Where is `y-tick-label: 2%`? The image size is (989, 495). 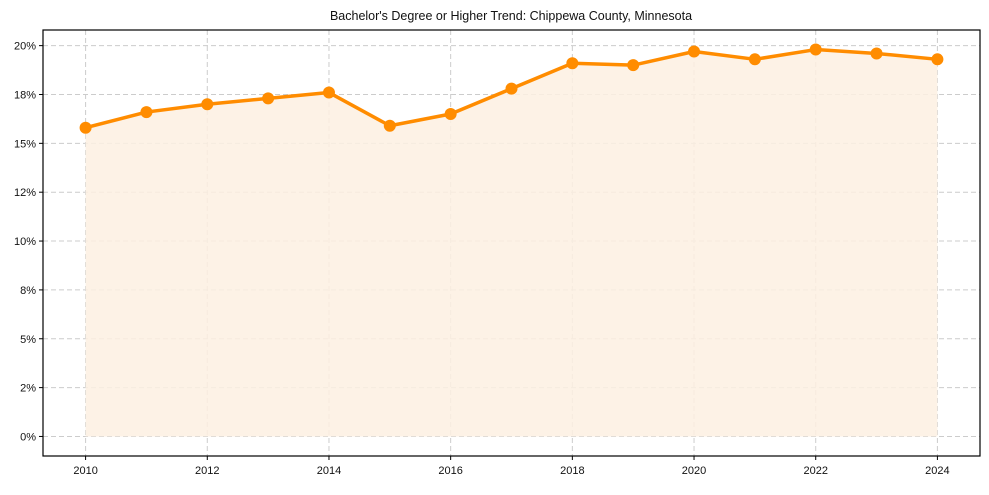
y-tick-label: 2% is located at coordinates (28, 389).